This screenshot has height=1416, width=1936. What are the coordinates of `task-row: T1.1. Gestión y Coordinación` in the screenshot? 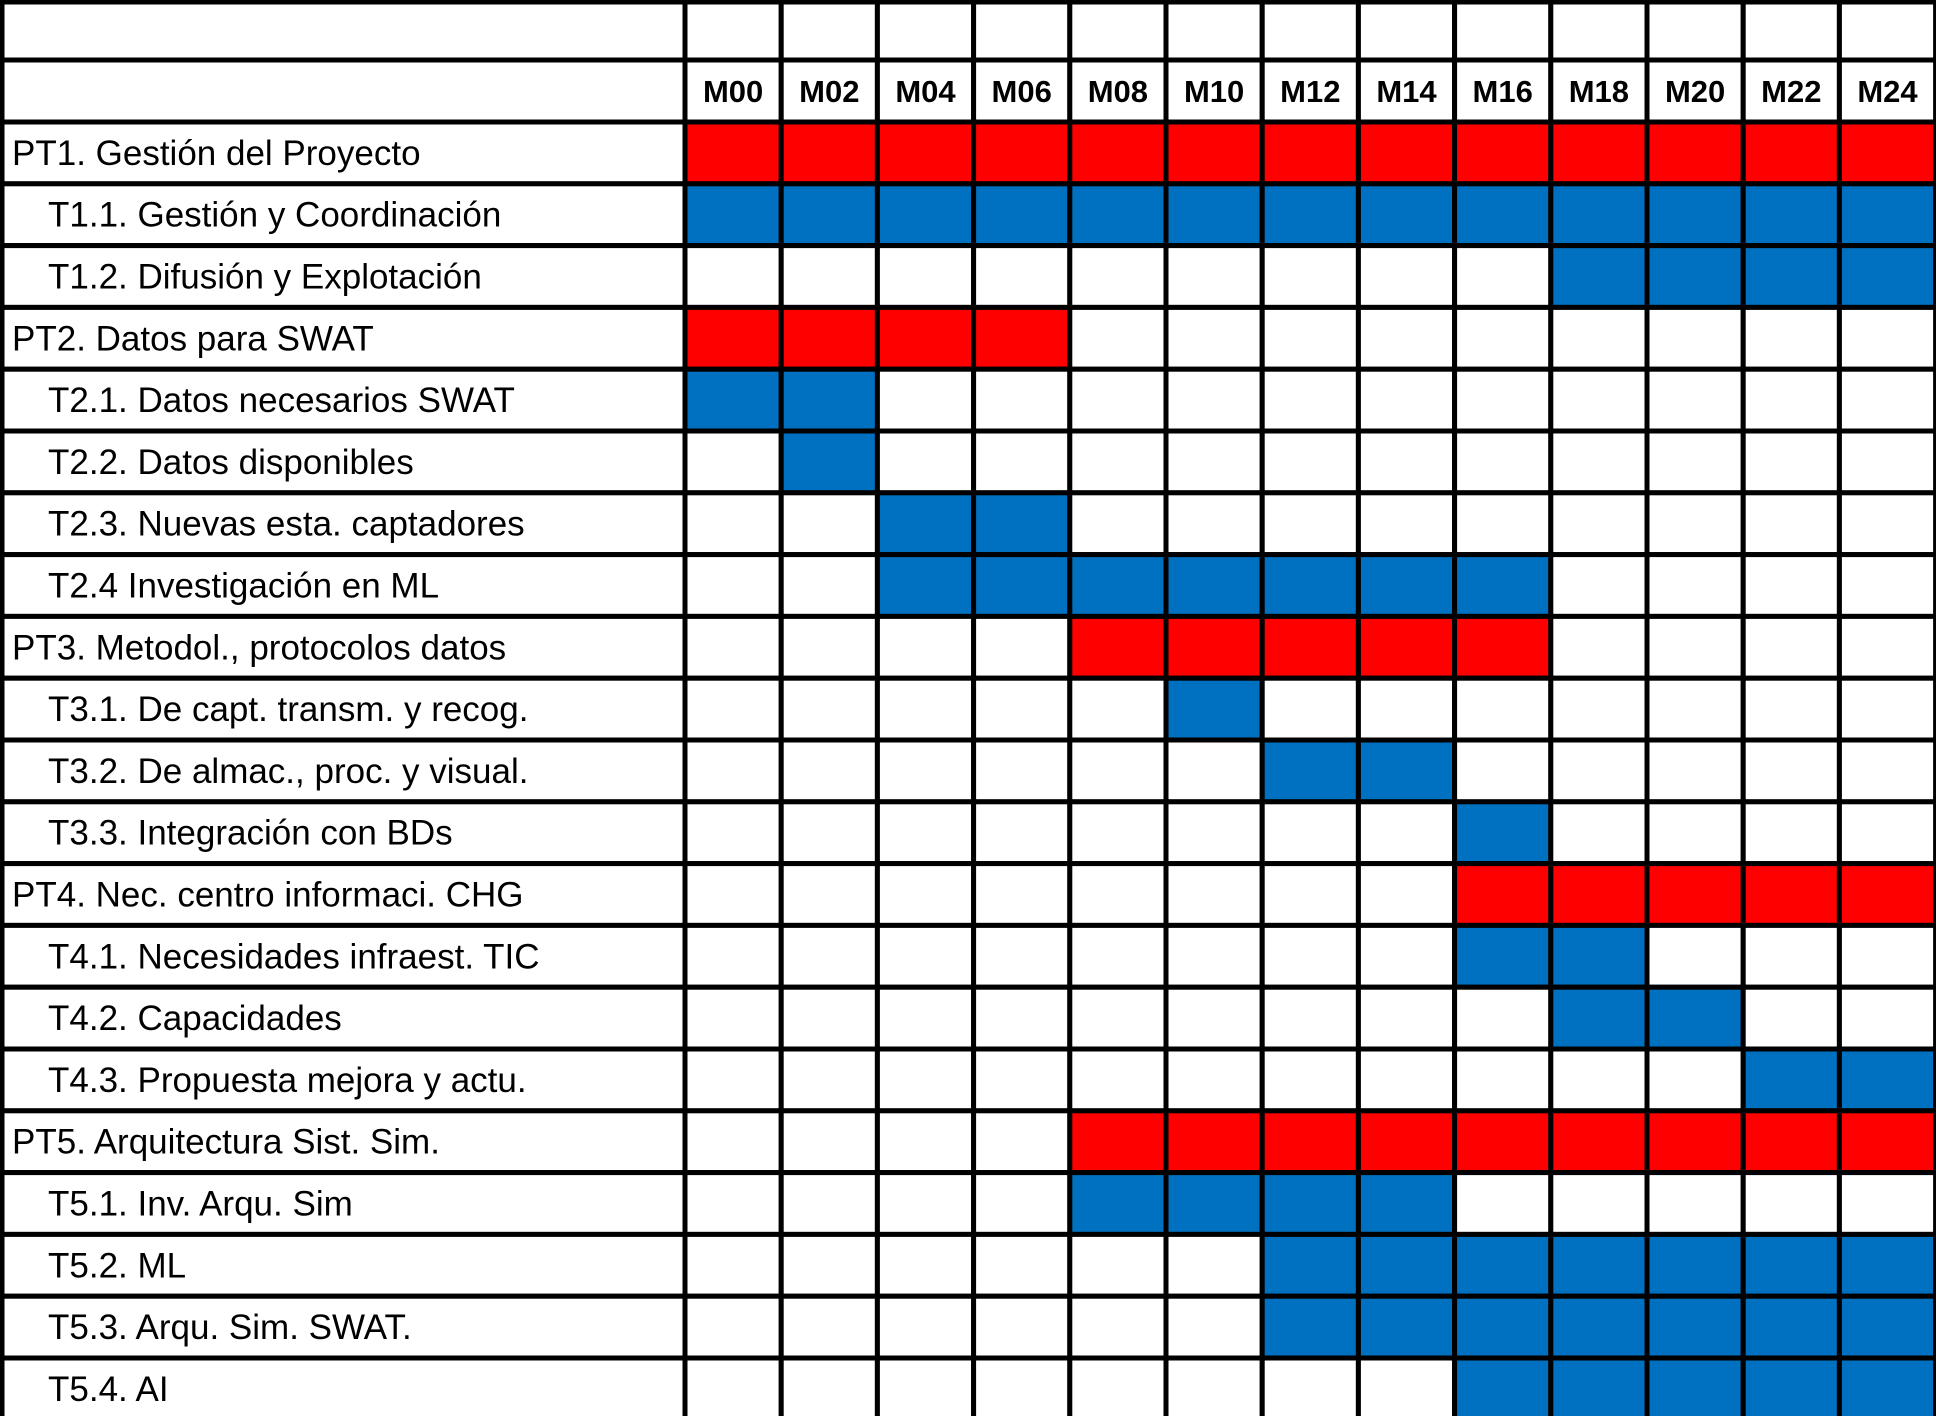 It's located at (968, 215).